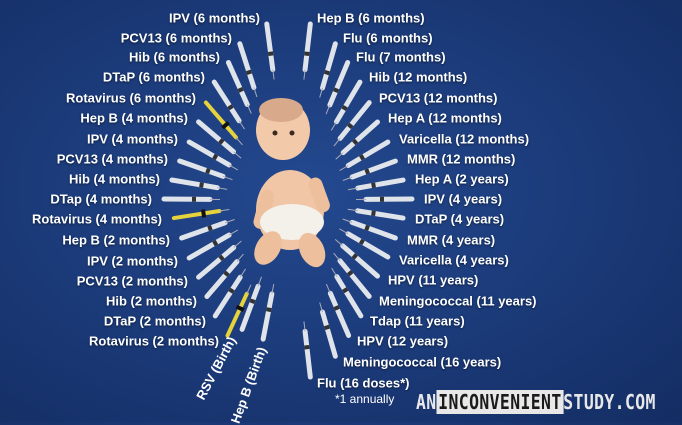  I want to click on right-label: Flu (16 doses*), so click(363, 383).